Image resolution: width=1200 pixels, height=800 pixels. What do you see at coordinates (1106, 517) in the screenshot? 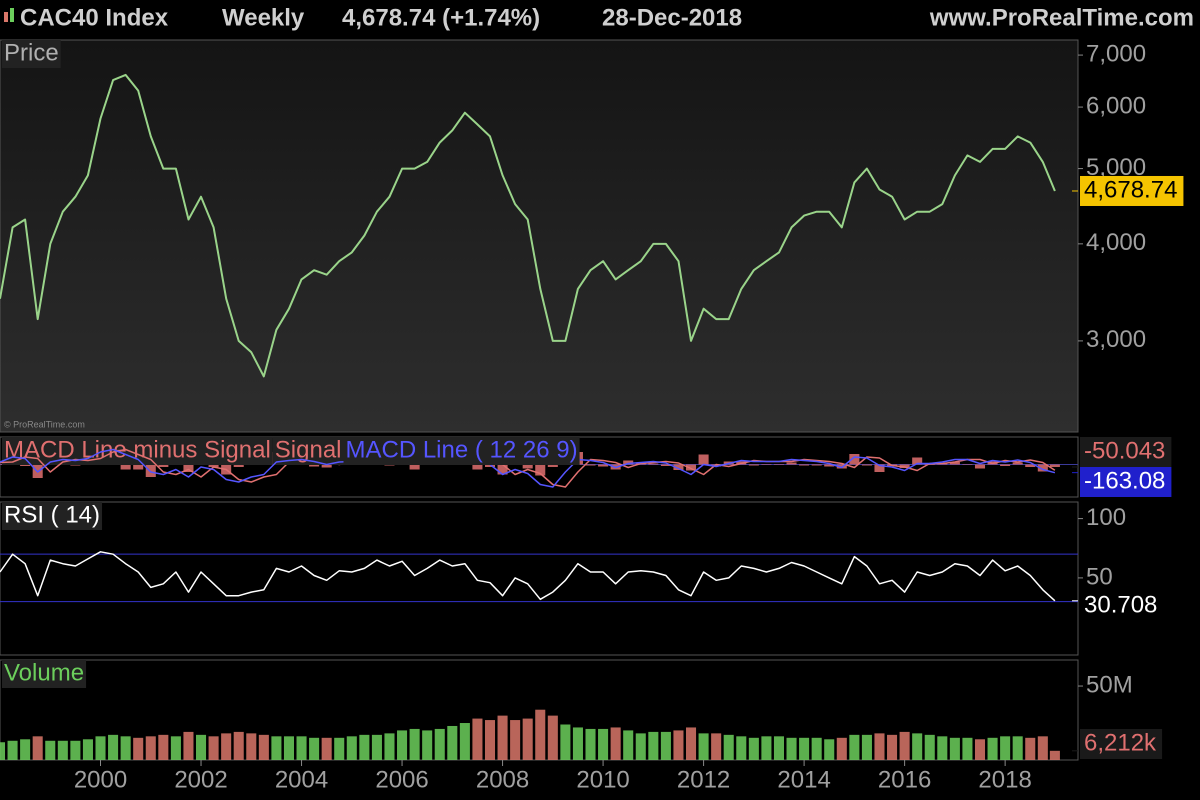
I see `y-tick-label: 100` at bounding box center [1106, 517].